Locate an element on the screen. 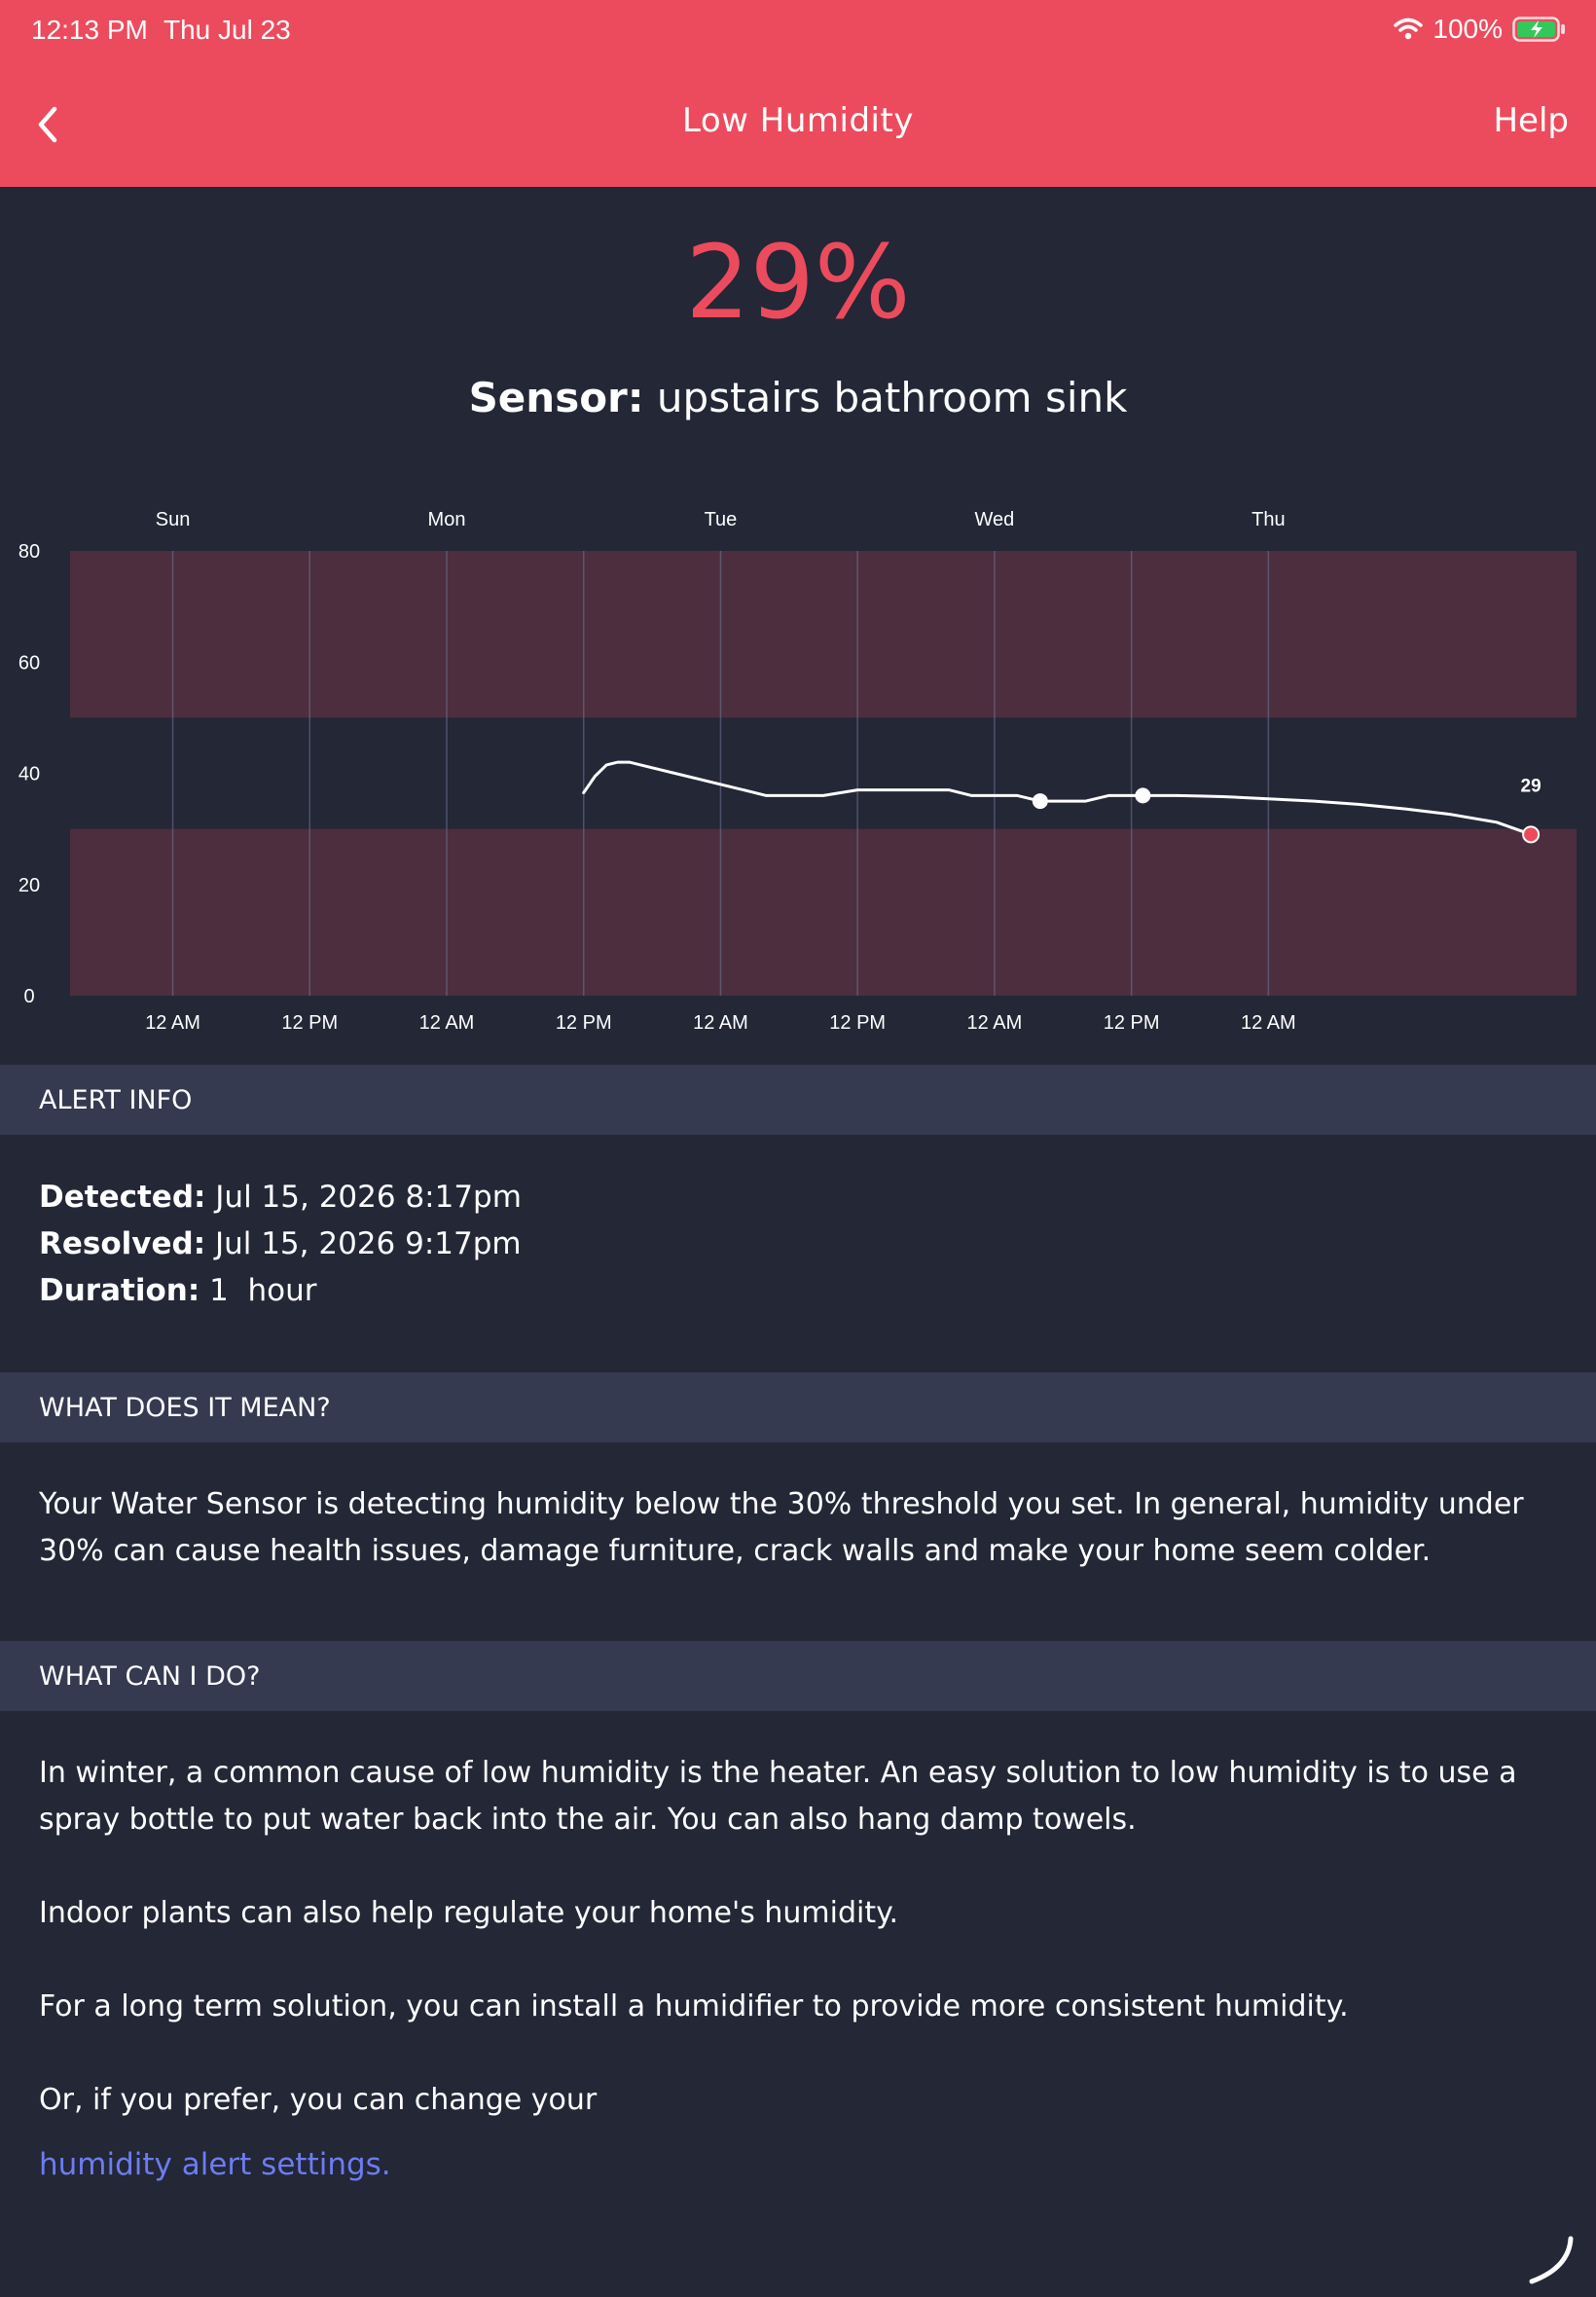  y-tick-label: 80 is located at coordinates (29, 552).